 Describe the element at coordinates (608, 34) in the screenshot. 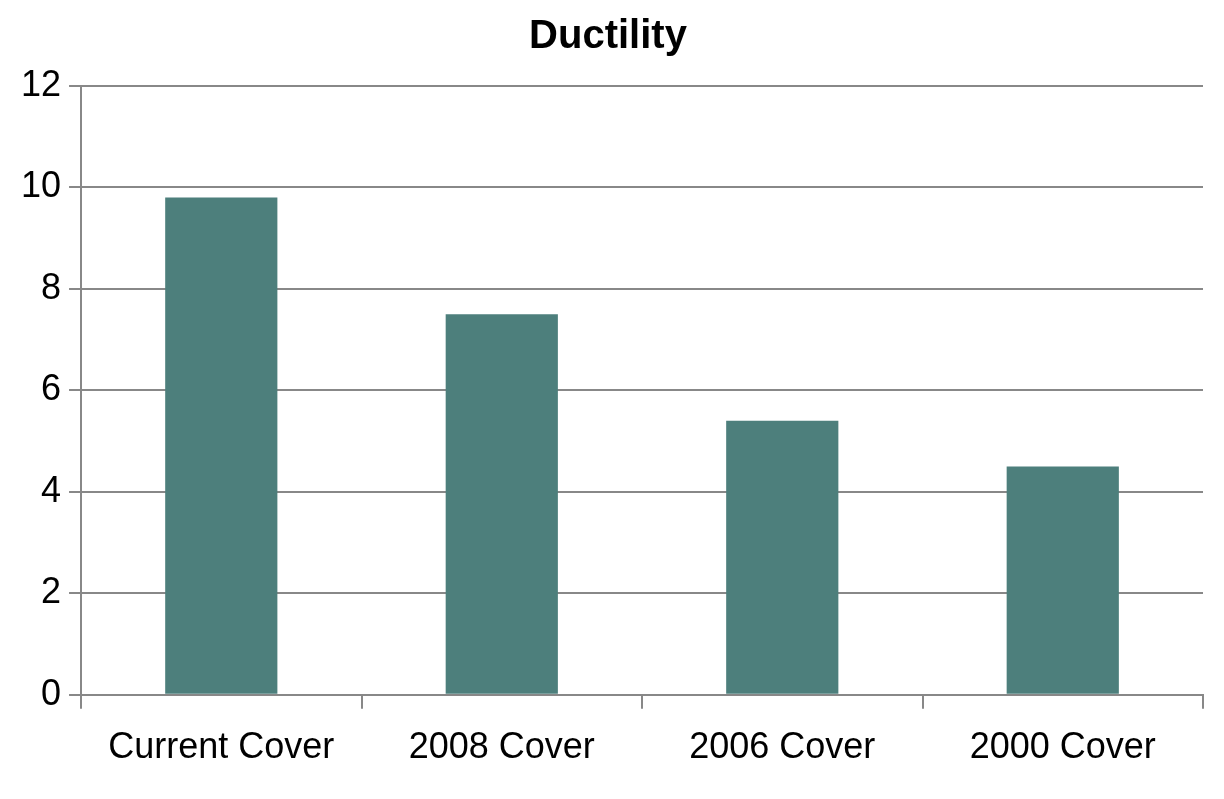

I see `chart-title: Ductility` at that location.